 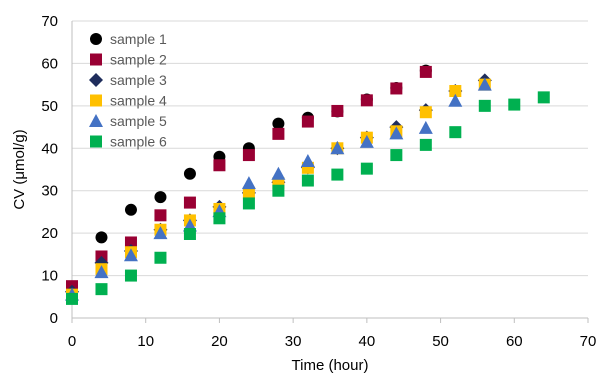 What do you see at coordinates (588, 341) in the screenshot?
I see `x-tick-label: 70` at bounding box center [588, 341].